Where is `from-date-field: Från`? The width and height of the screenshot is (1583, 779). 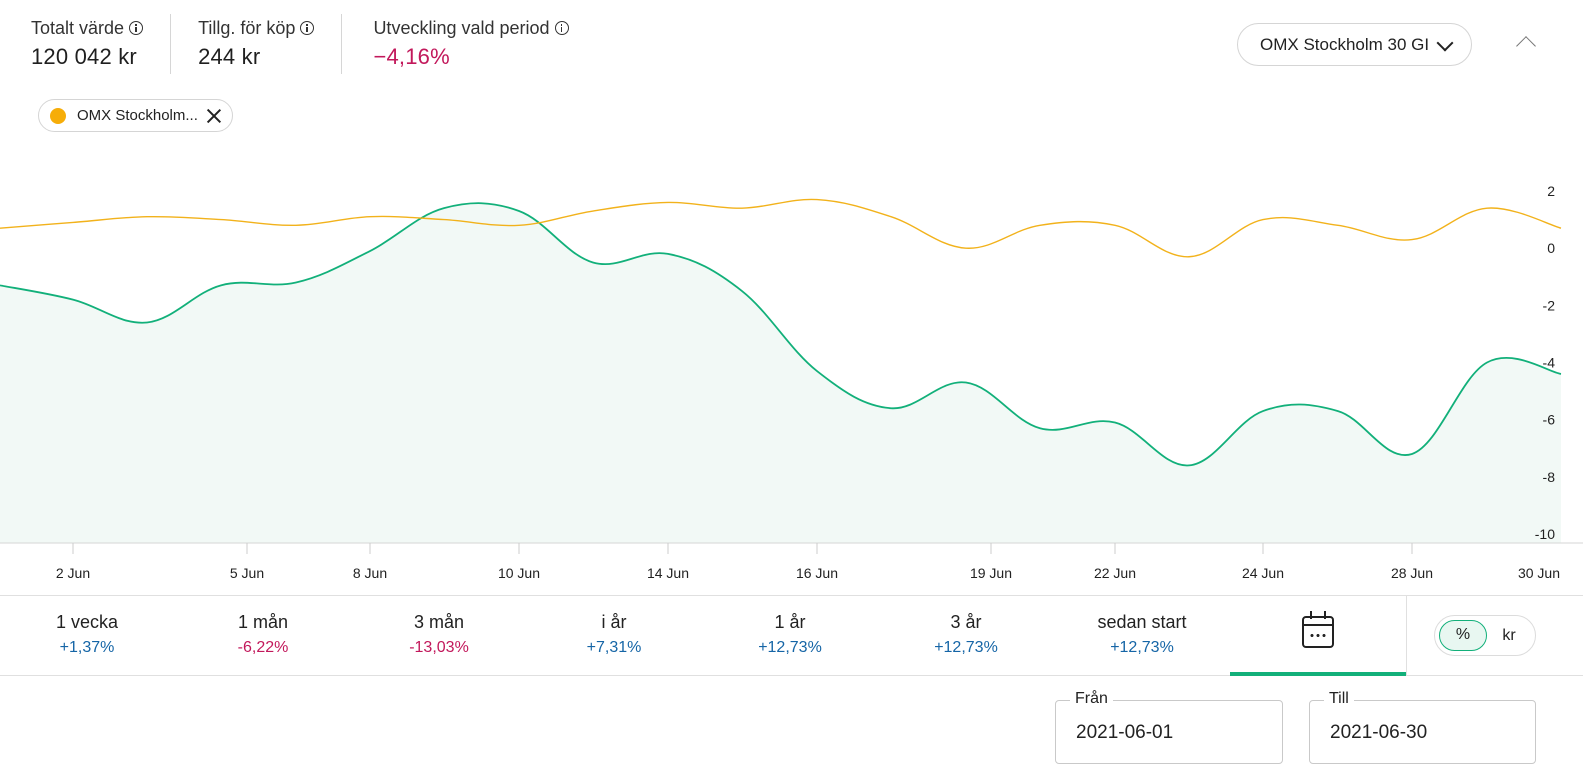
from-date-field: Från is located at coordinates (1169, 727).